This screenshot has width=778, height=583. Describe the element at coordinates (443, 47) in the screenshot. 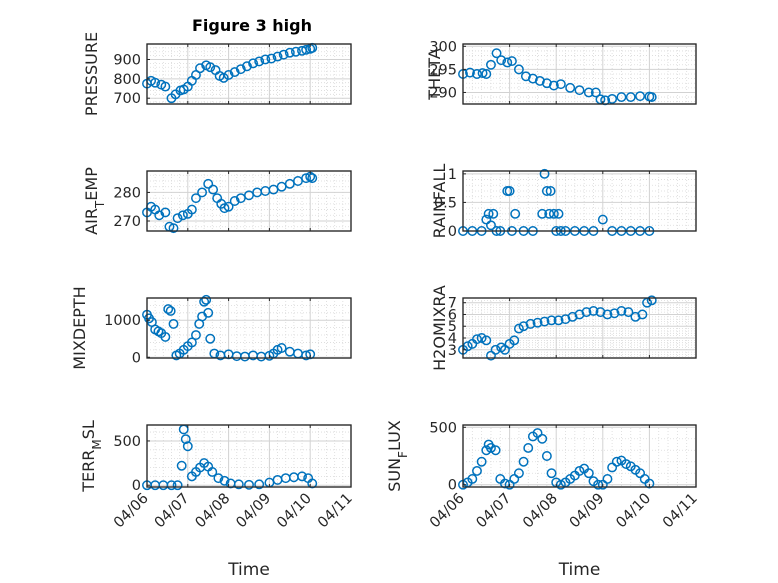

I see `y-tick-label: 300` at that location.